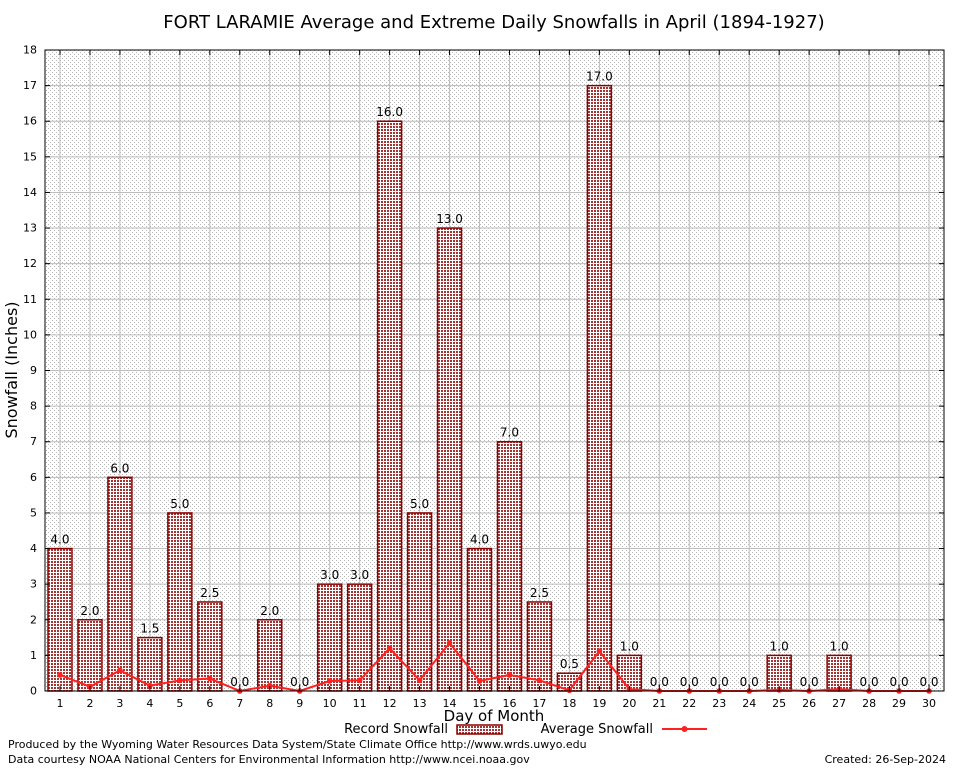 This screenshot has height=768, width=954. I want to click on bar-value-label: 2.0, so click(269, 611).